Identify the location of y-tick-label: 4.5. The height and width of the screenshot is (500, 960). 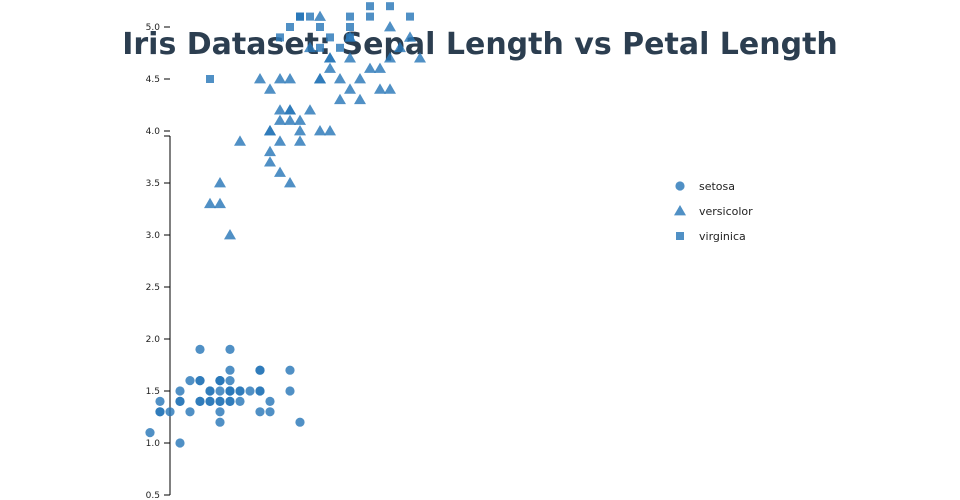
(153, 80).